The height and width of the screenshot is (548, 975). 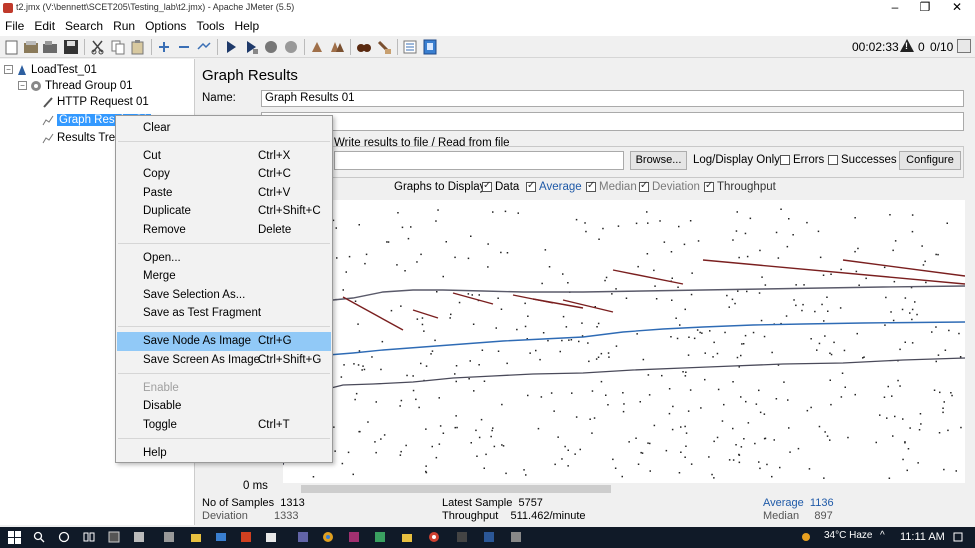 I want to click on menu-item-help: Help, so click(x=155, y=453).